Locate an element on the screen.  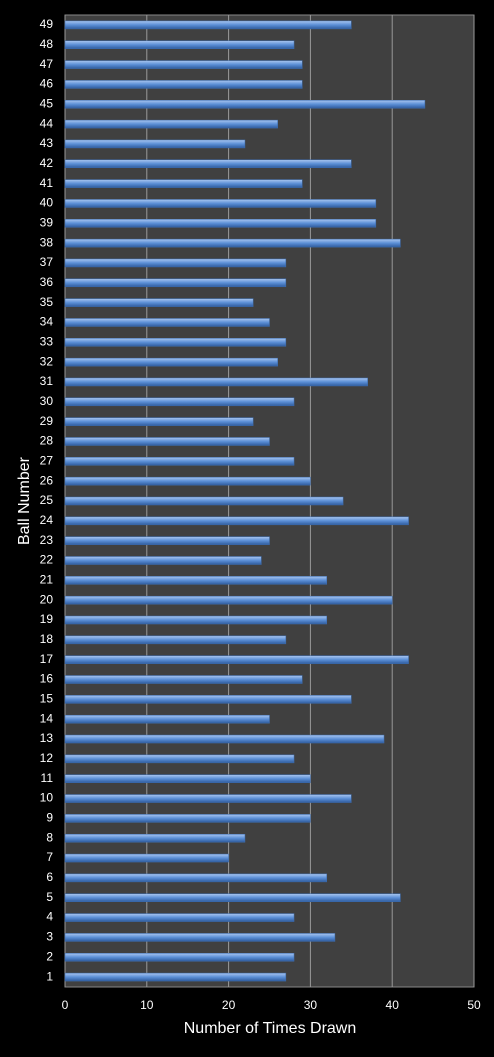
y-tick-label: 12 is located at coordinates (47, 758).